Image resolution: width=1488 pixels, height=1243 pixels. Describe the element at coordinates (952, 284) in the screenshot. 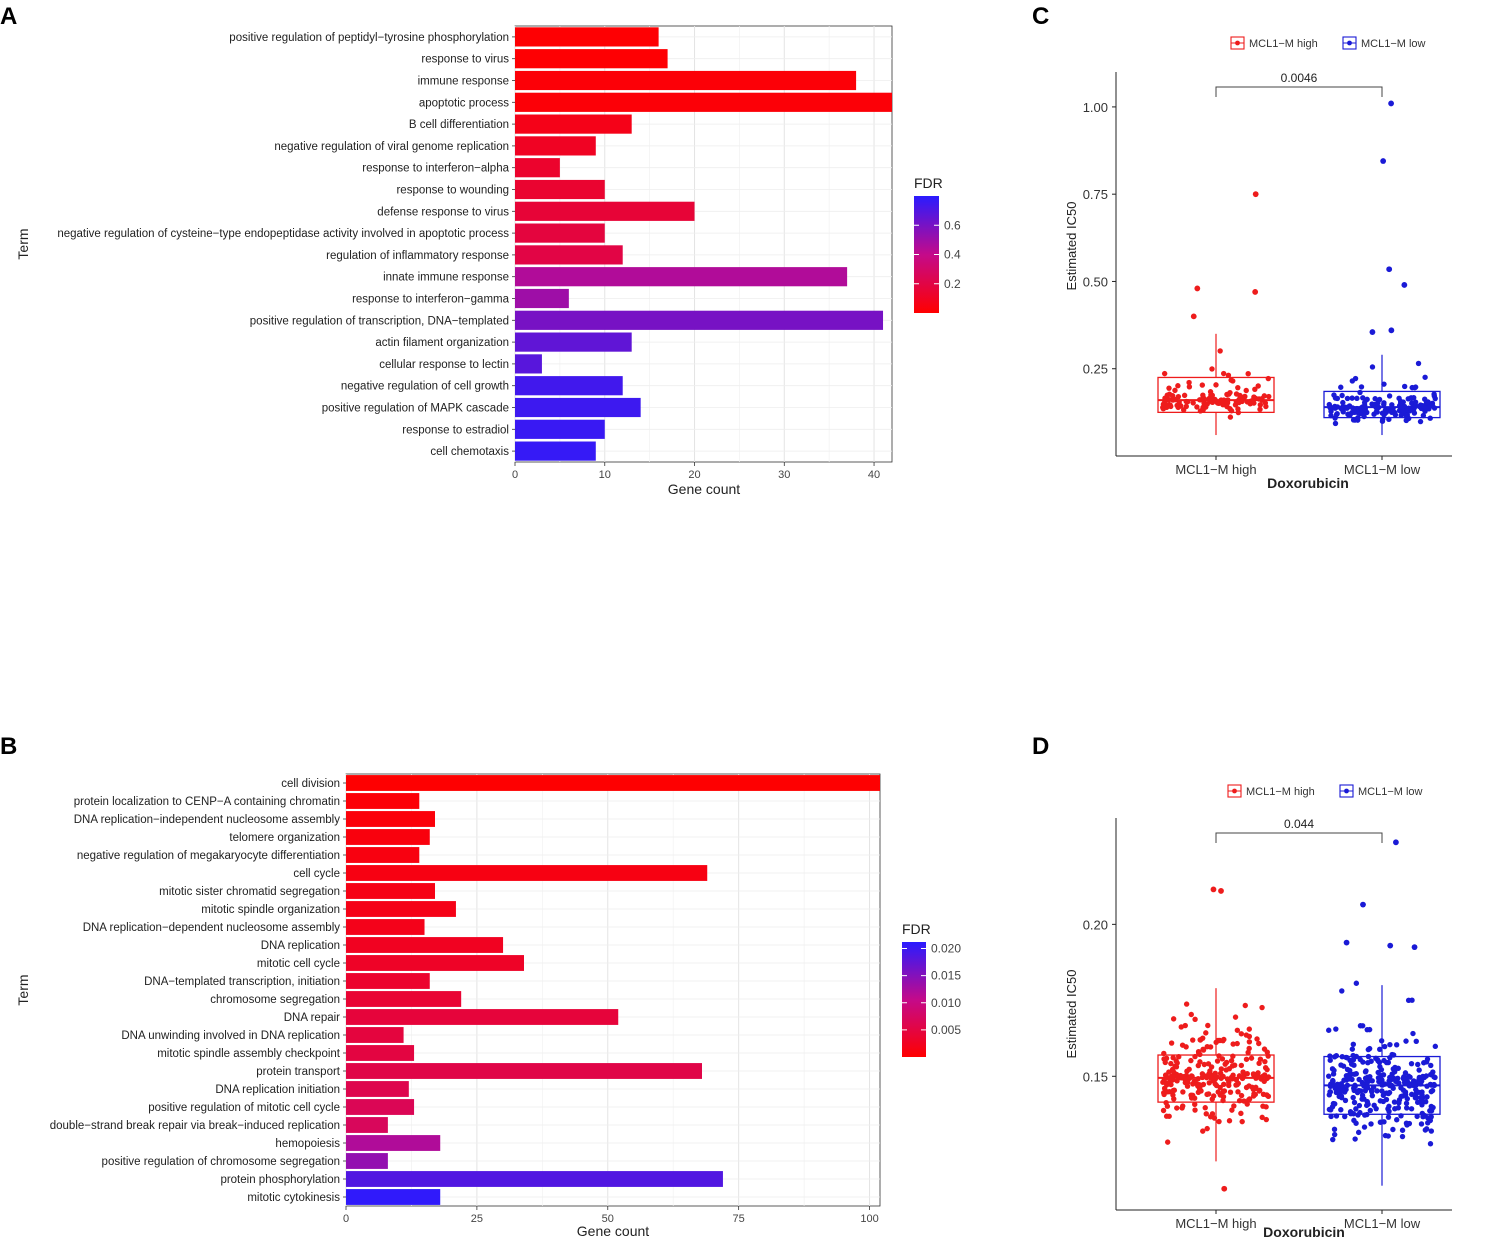

I see `colorbar-tick-label: 0.2` at that location.